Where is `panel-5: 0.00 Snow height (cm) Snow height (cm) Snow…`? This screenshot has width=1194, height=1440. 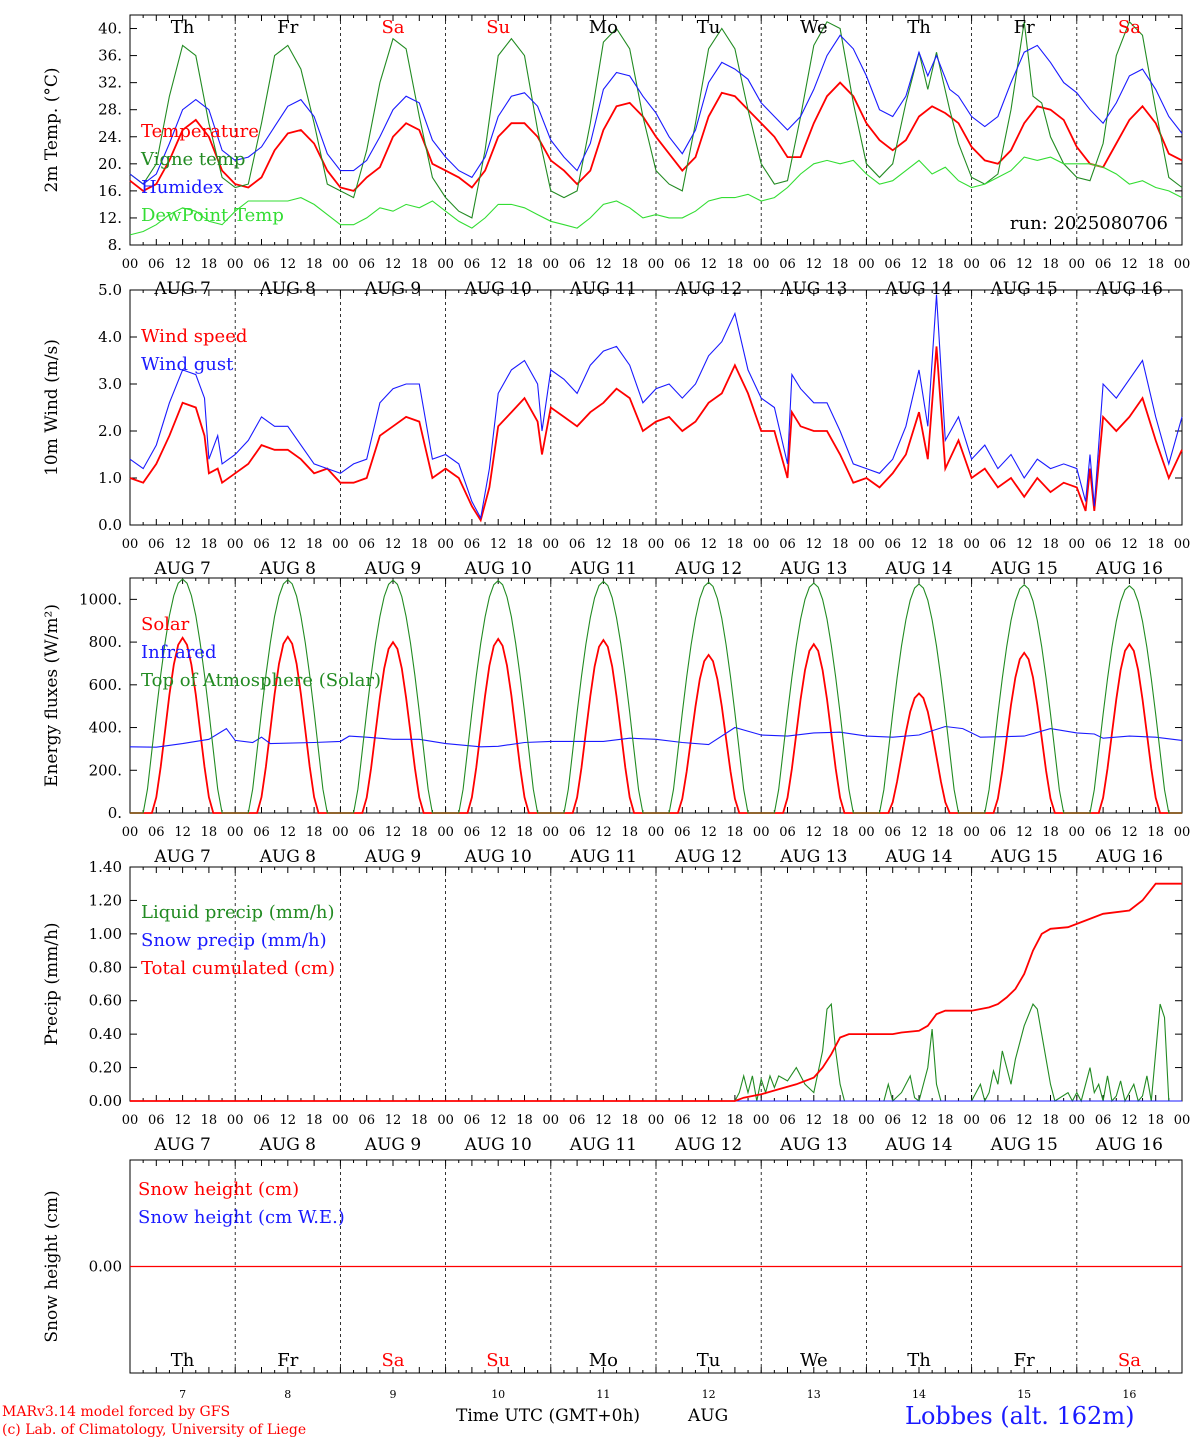
panel-5: 0.00 Snow height (cm) Snow height (cm) Snow… is located at coordinates (612, 1266).